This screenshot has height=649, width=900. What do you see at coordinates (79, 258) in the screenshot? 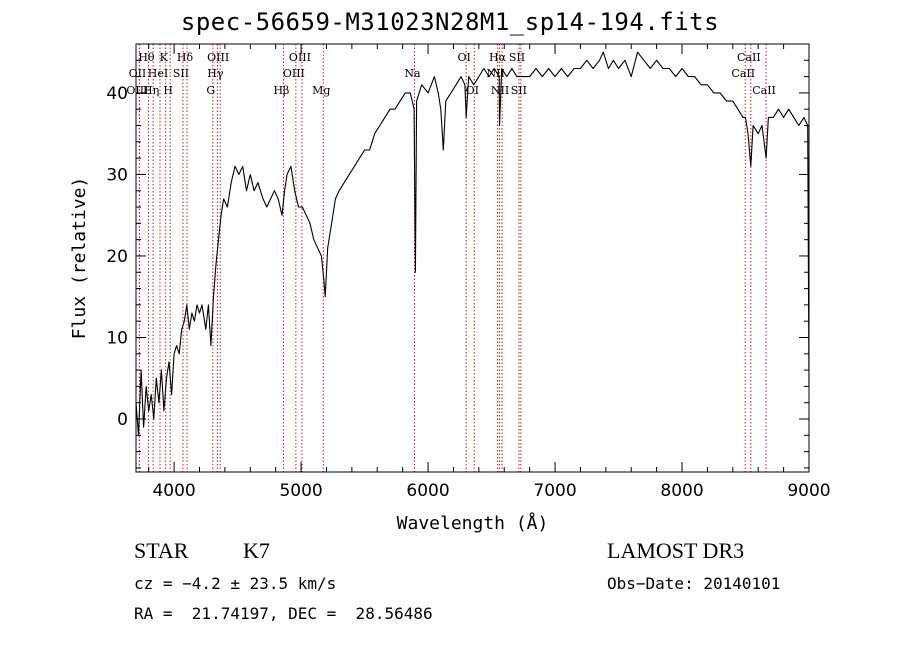
I see `y-axis-label: Flux (relative)` at bounding box center [79, 258].